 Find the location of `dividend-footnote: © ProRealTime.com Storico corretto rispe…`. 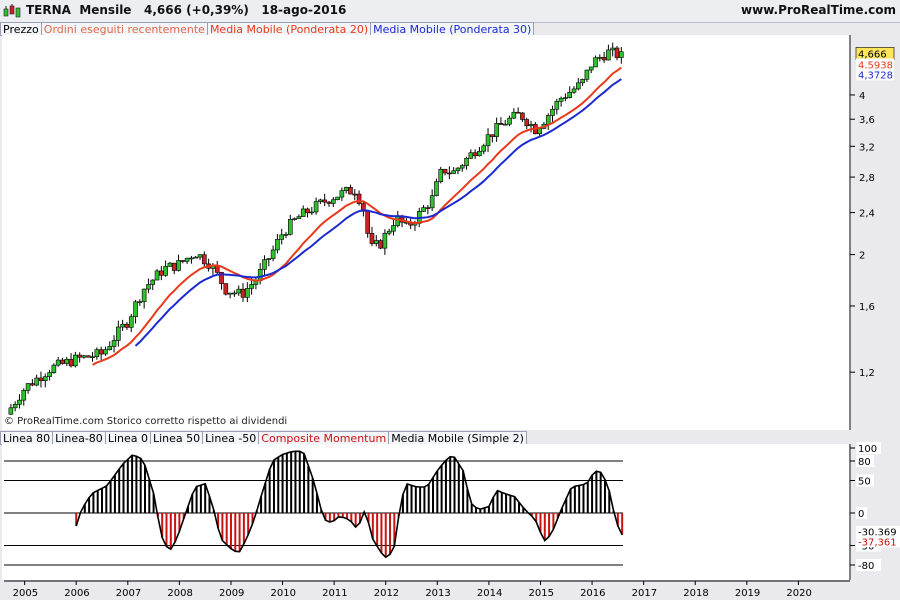

dividend-footnote: © ProRealTime.com Storico corretto rispe… is located at coordinates (146, 421).